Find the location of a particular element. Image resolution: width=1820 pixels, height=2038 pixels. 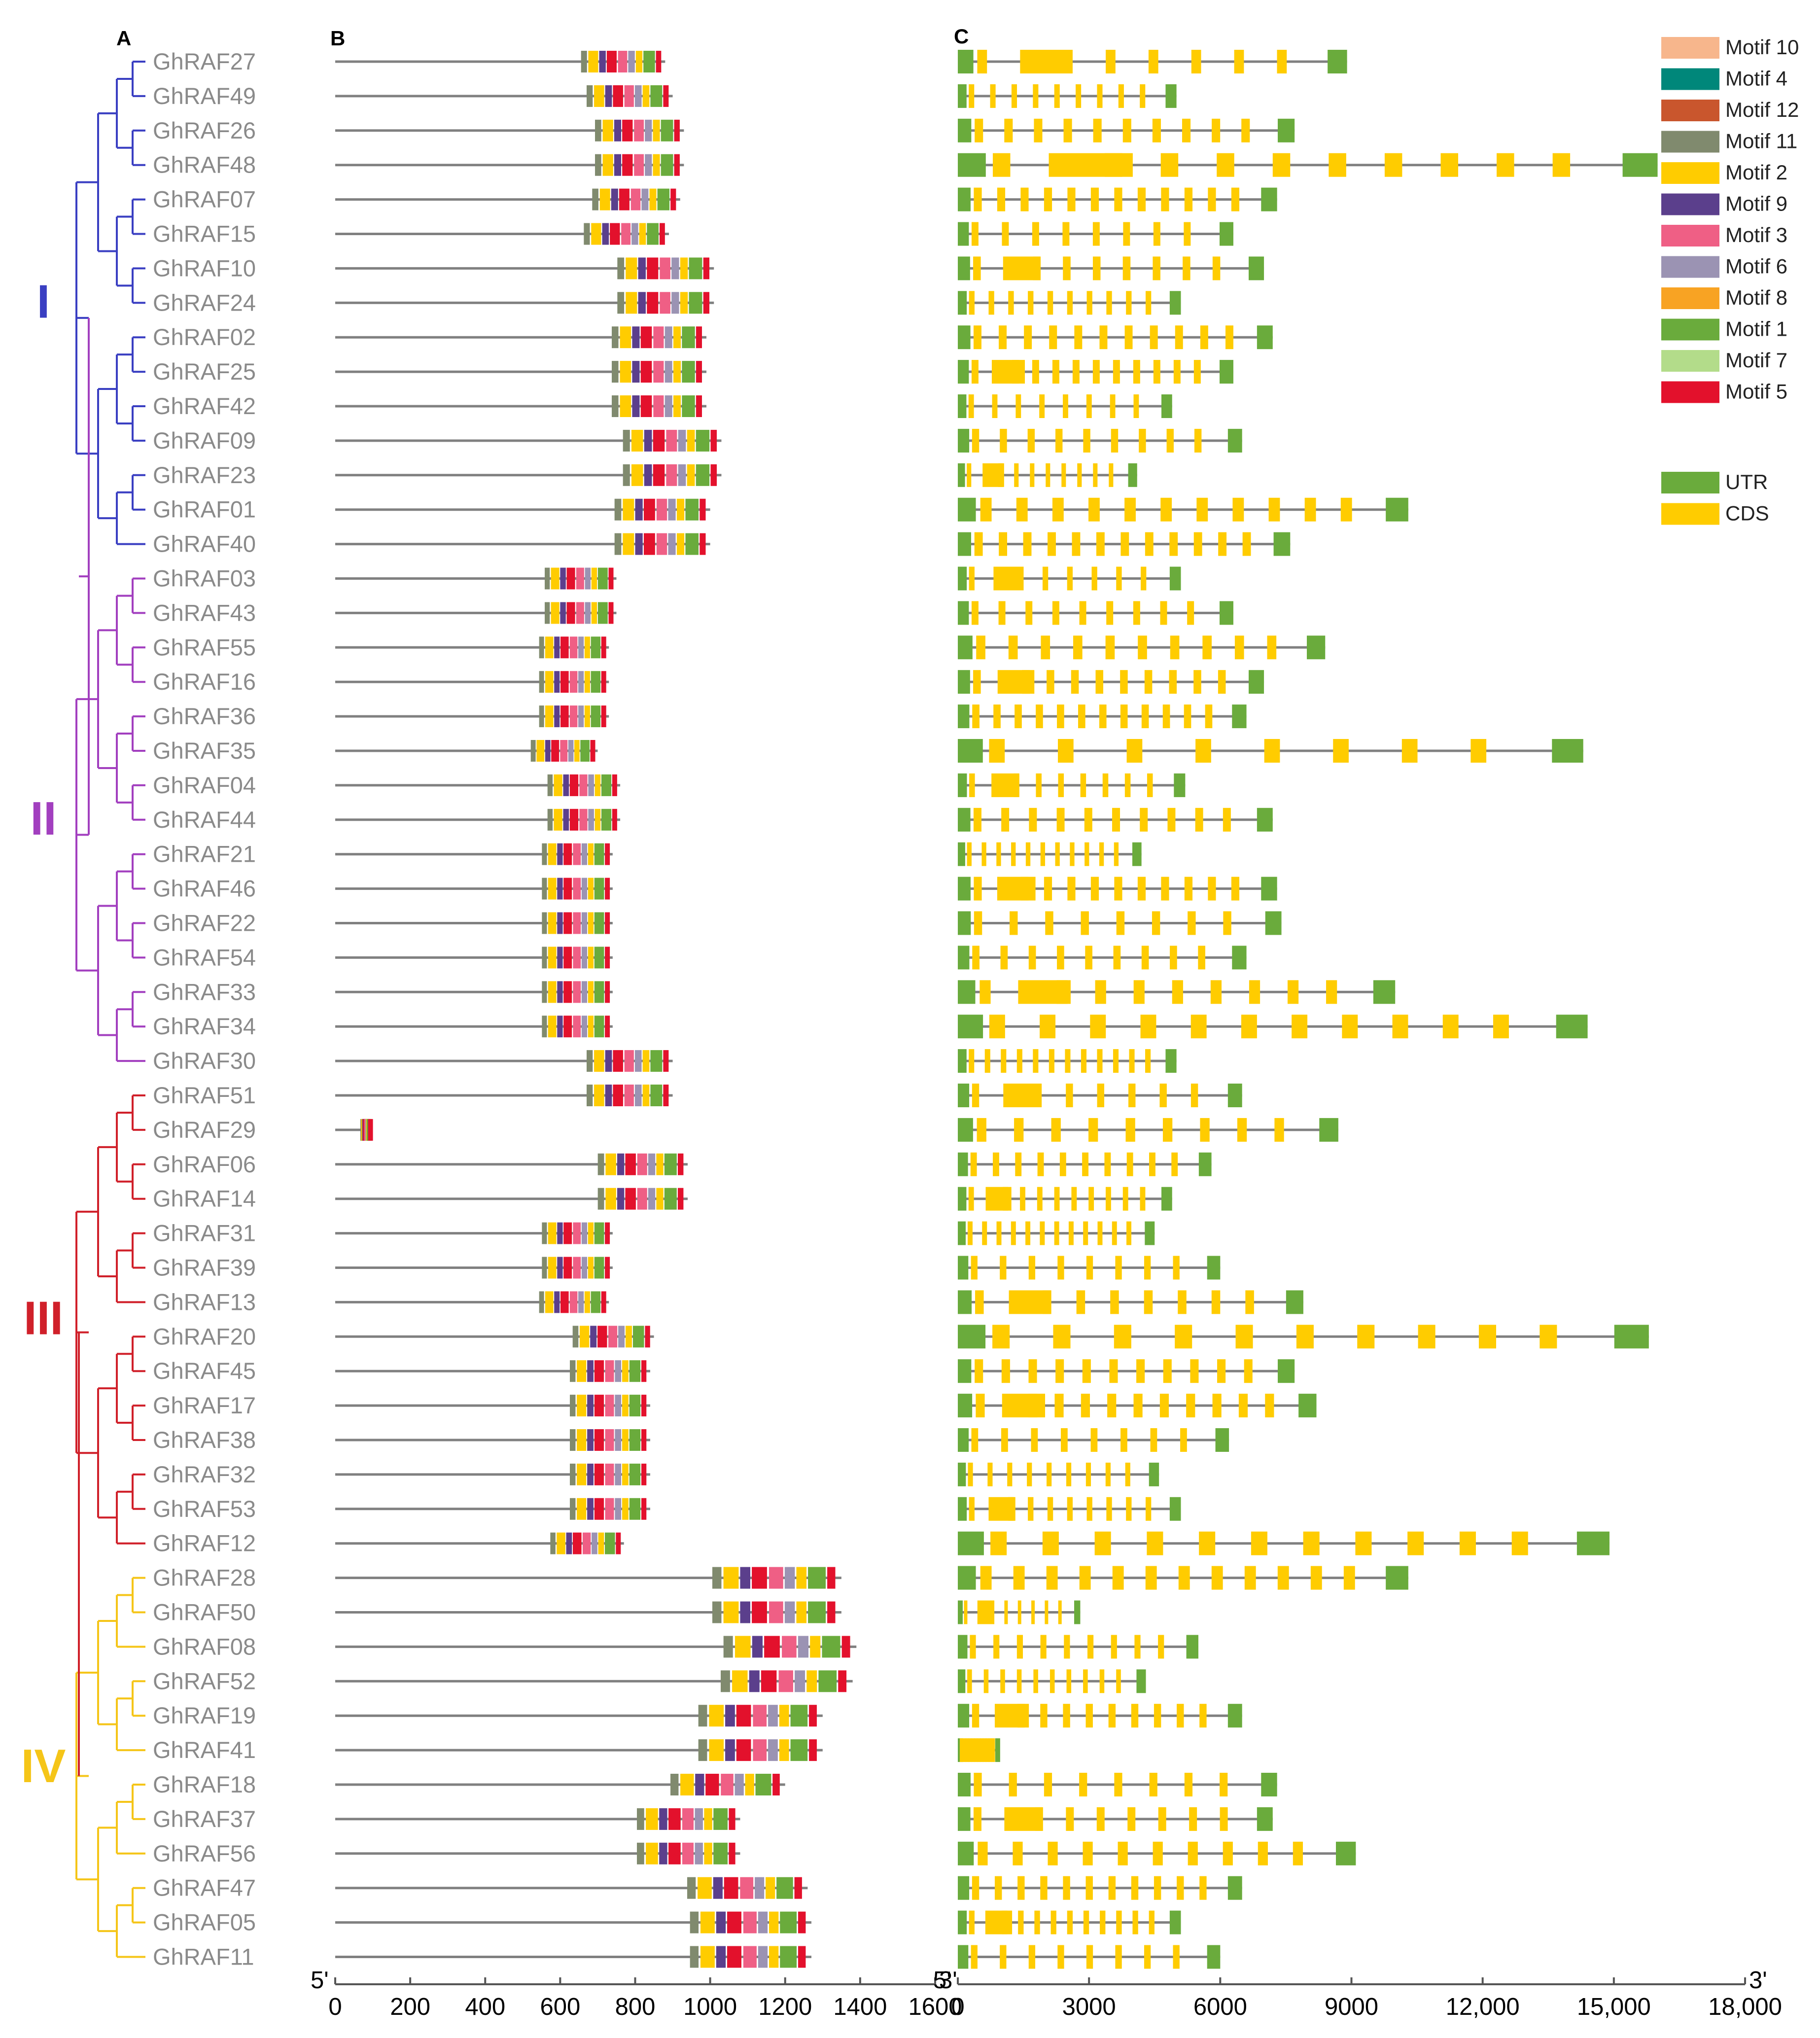

legend-label: Motif 12 is located at coordinates (1762, 109).